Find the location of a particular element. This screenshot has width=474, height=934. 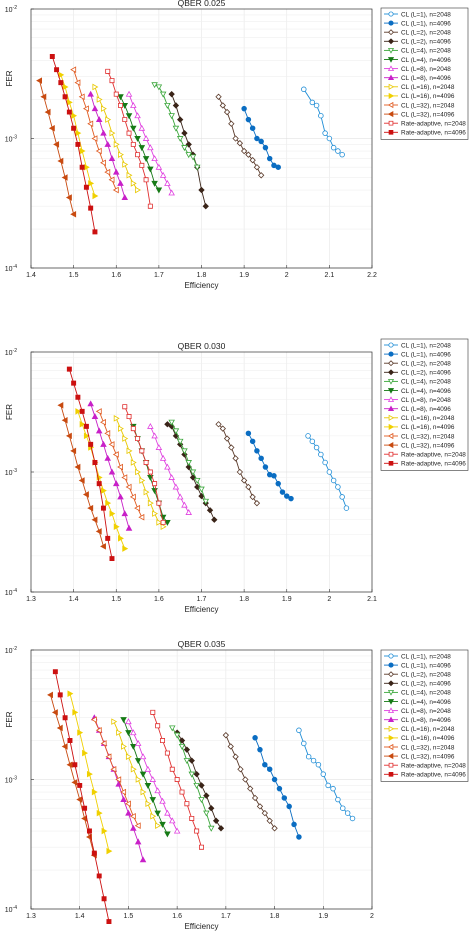

series-cl-l-32-n-2048 is located at coordinates (120, 464).